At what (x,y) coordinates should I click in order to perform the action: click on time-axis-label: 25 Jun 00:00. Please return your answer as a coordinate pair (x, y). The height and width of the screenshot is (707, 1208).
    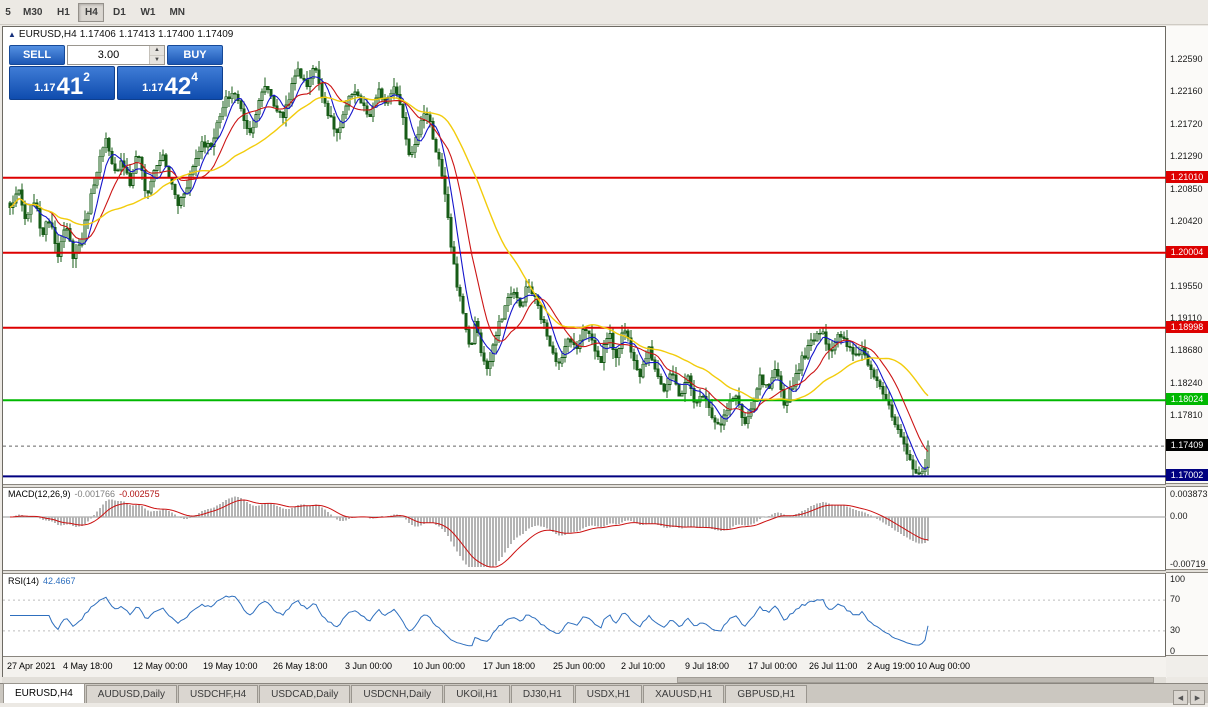
    Looking at the image, I should click on (579, 666).